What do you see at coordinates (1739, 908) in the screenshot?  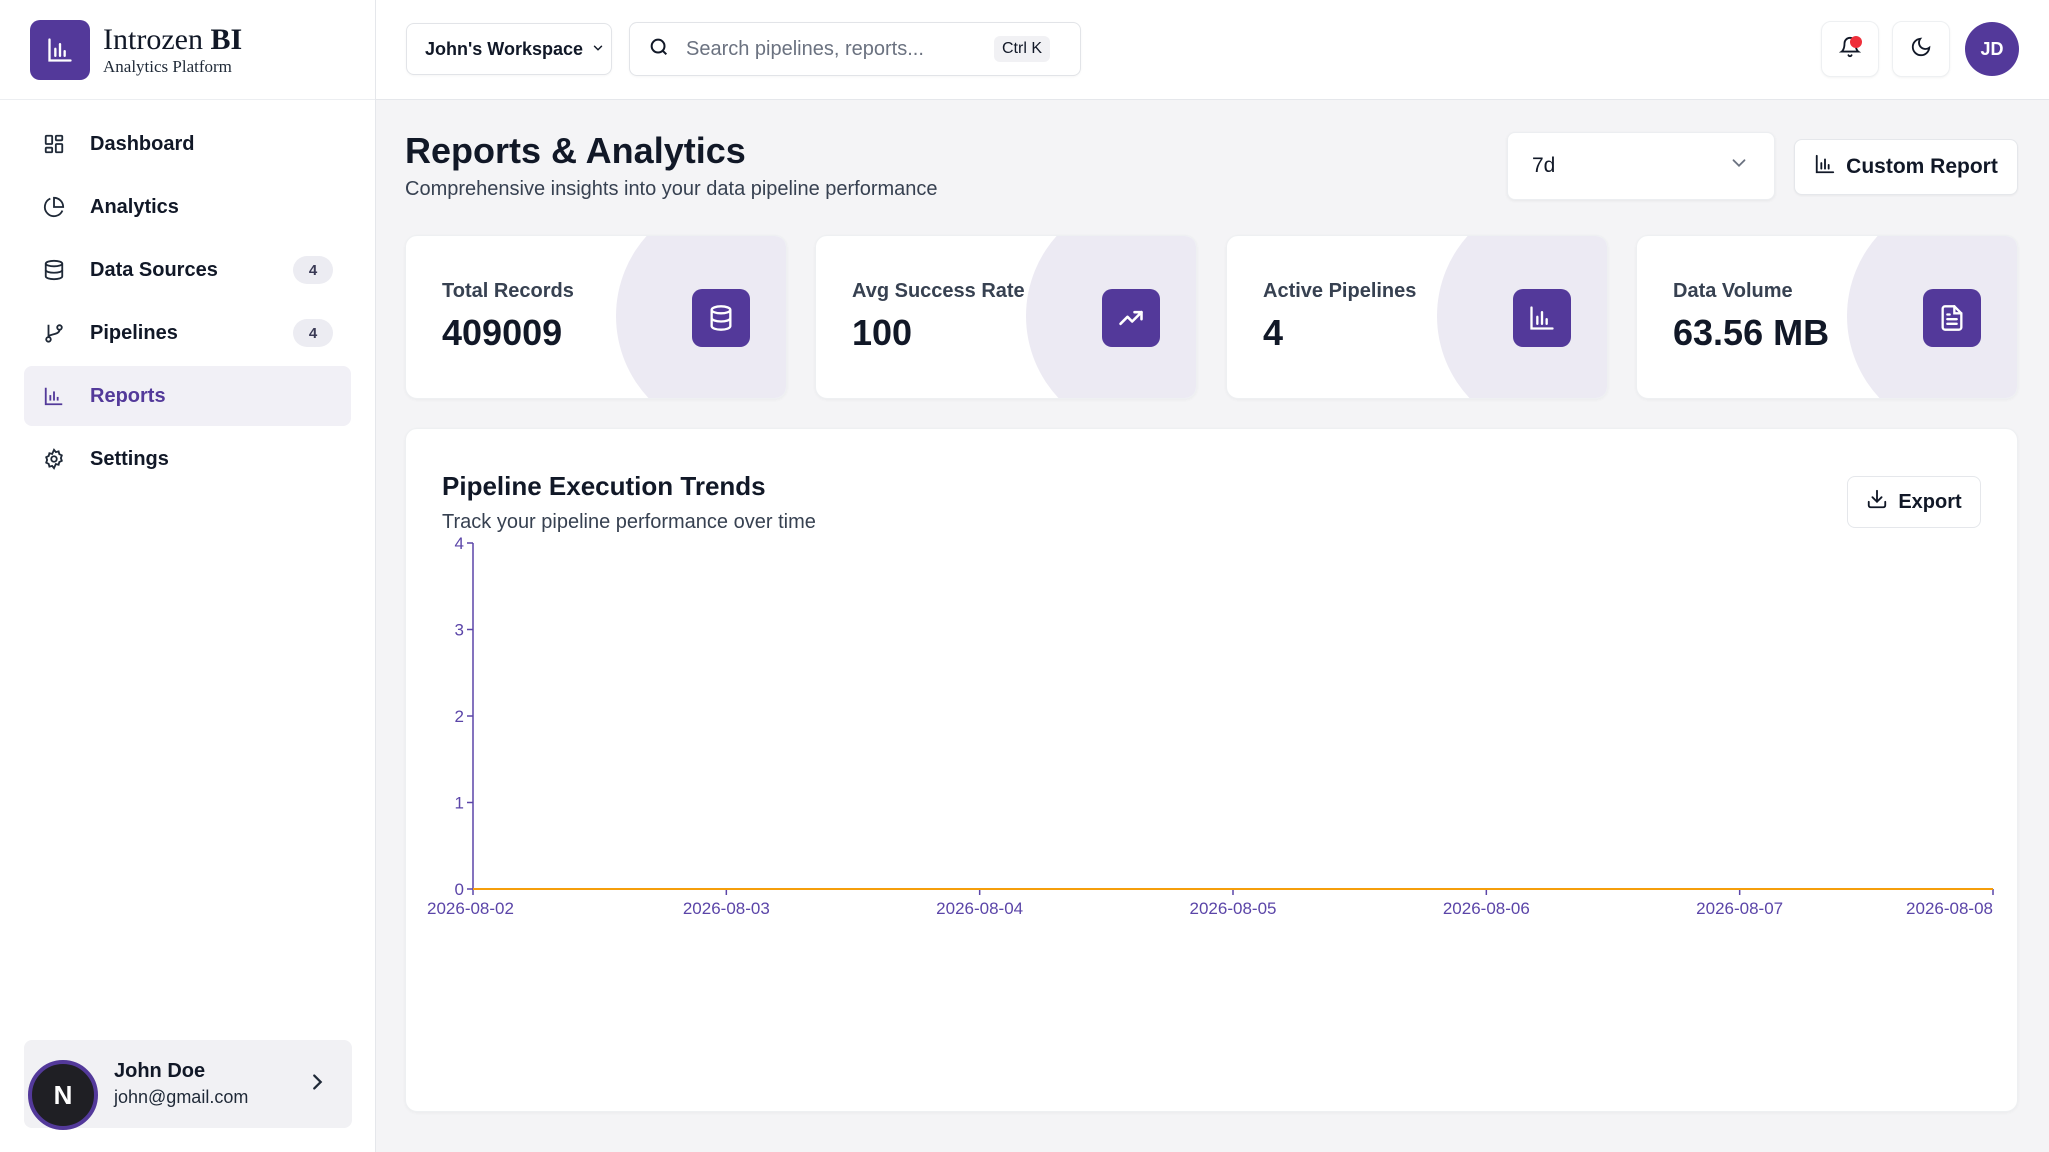 I see `x-tick-label: 2026-08-07` at bounding box center [1739, 908].